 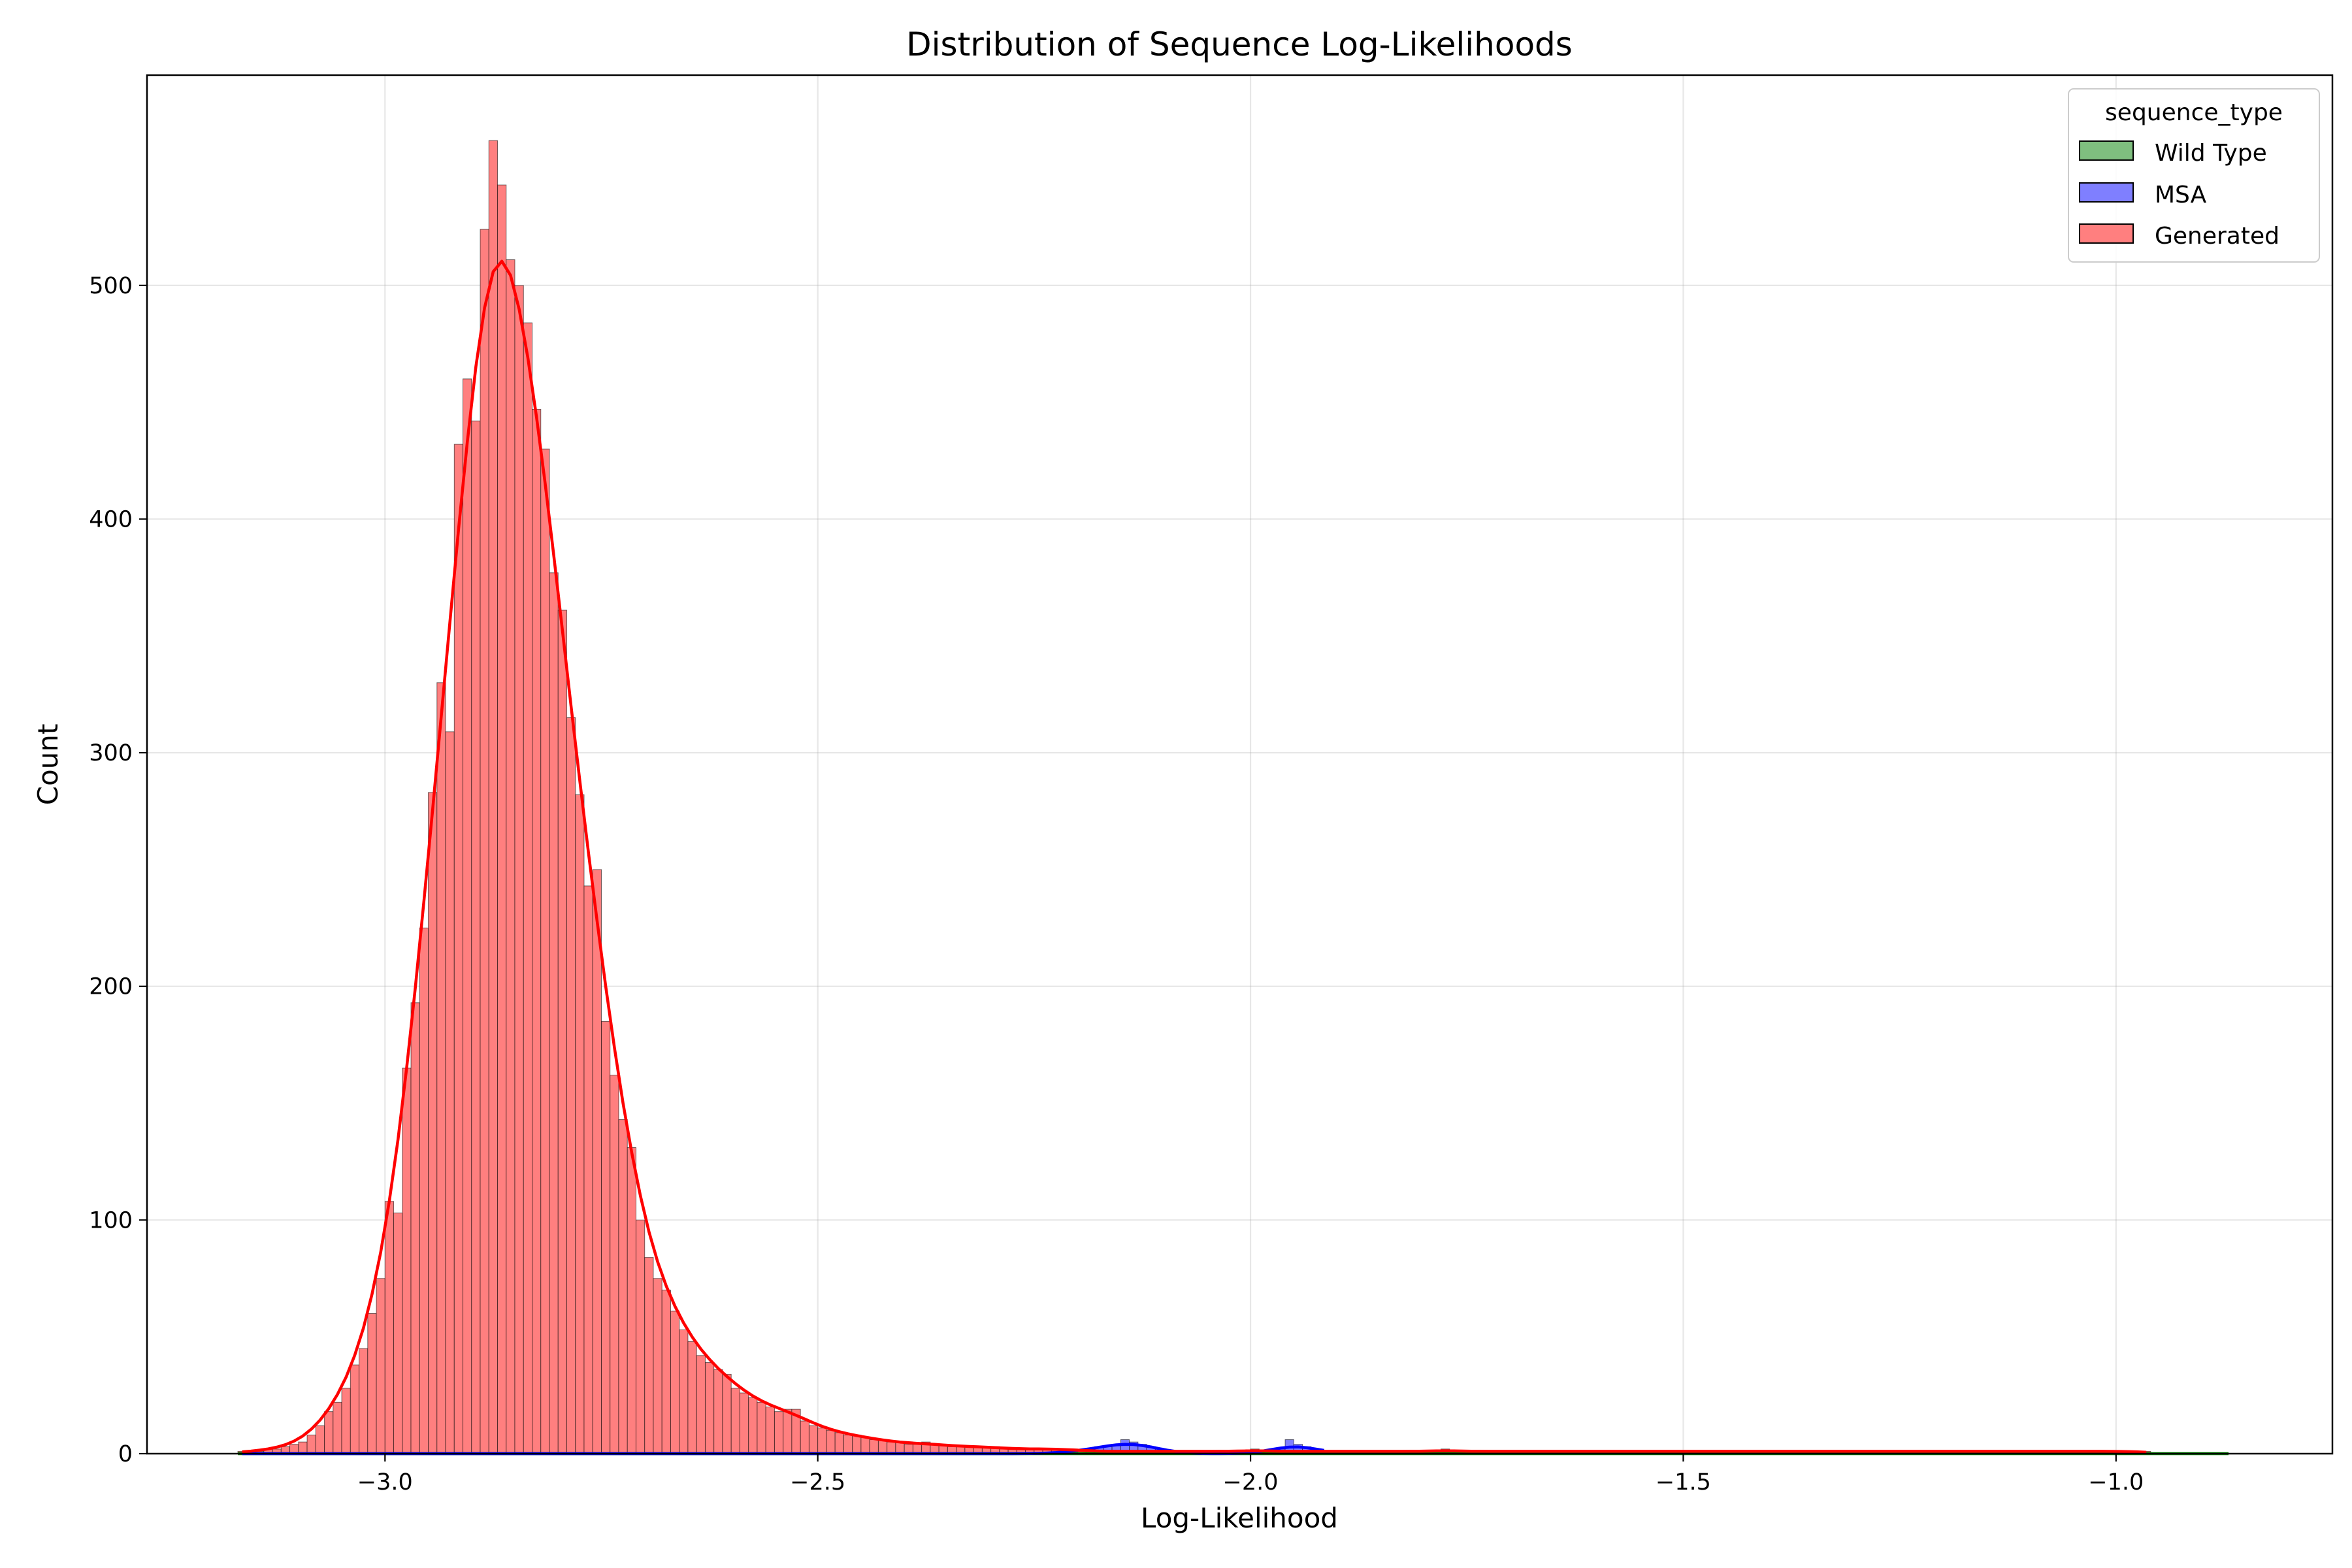 What do you see at coordinates (125, 1454) in the screenshot?
I see `y-tick-label: 0` at bounding box center [125, 1454].